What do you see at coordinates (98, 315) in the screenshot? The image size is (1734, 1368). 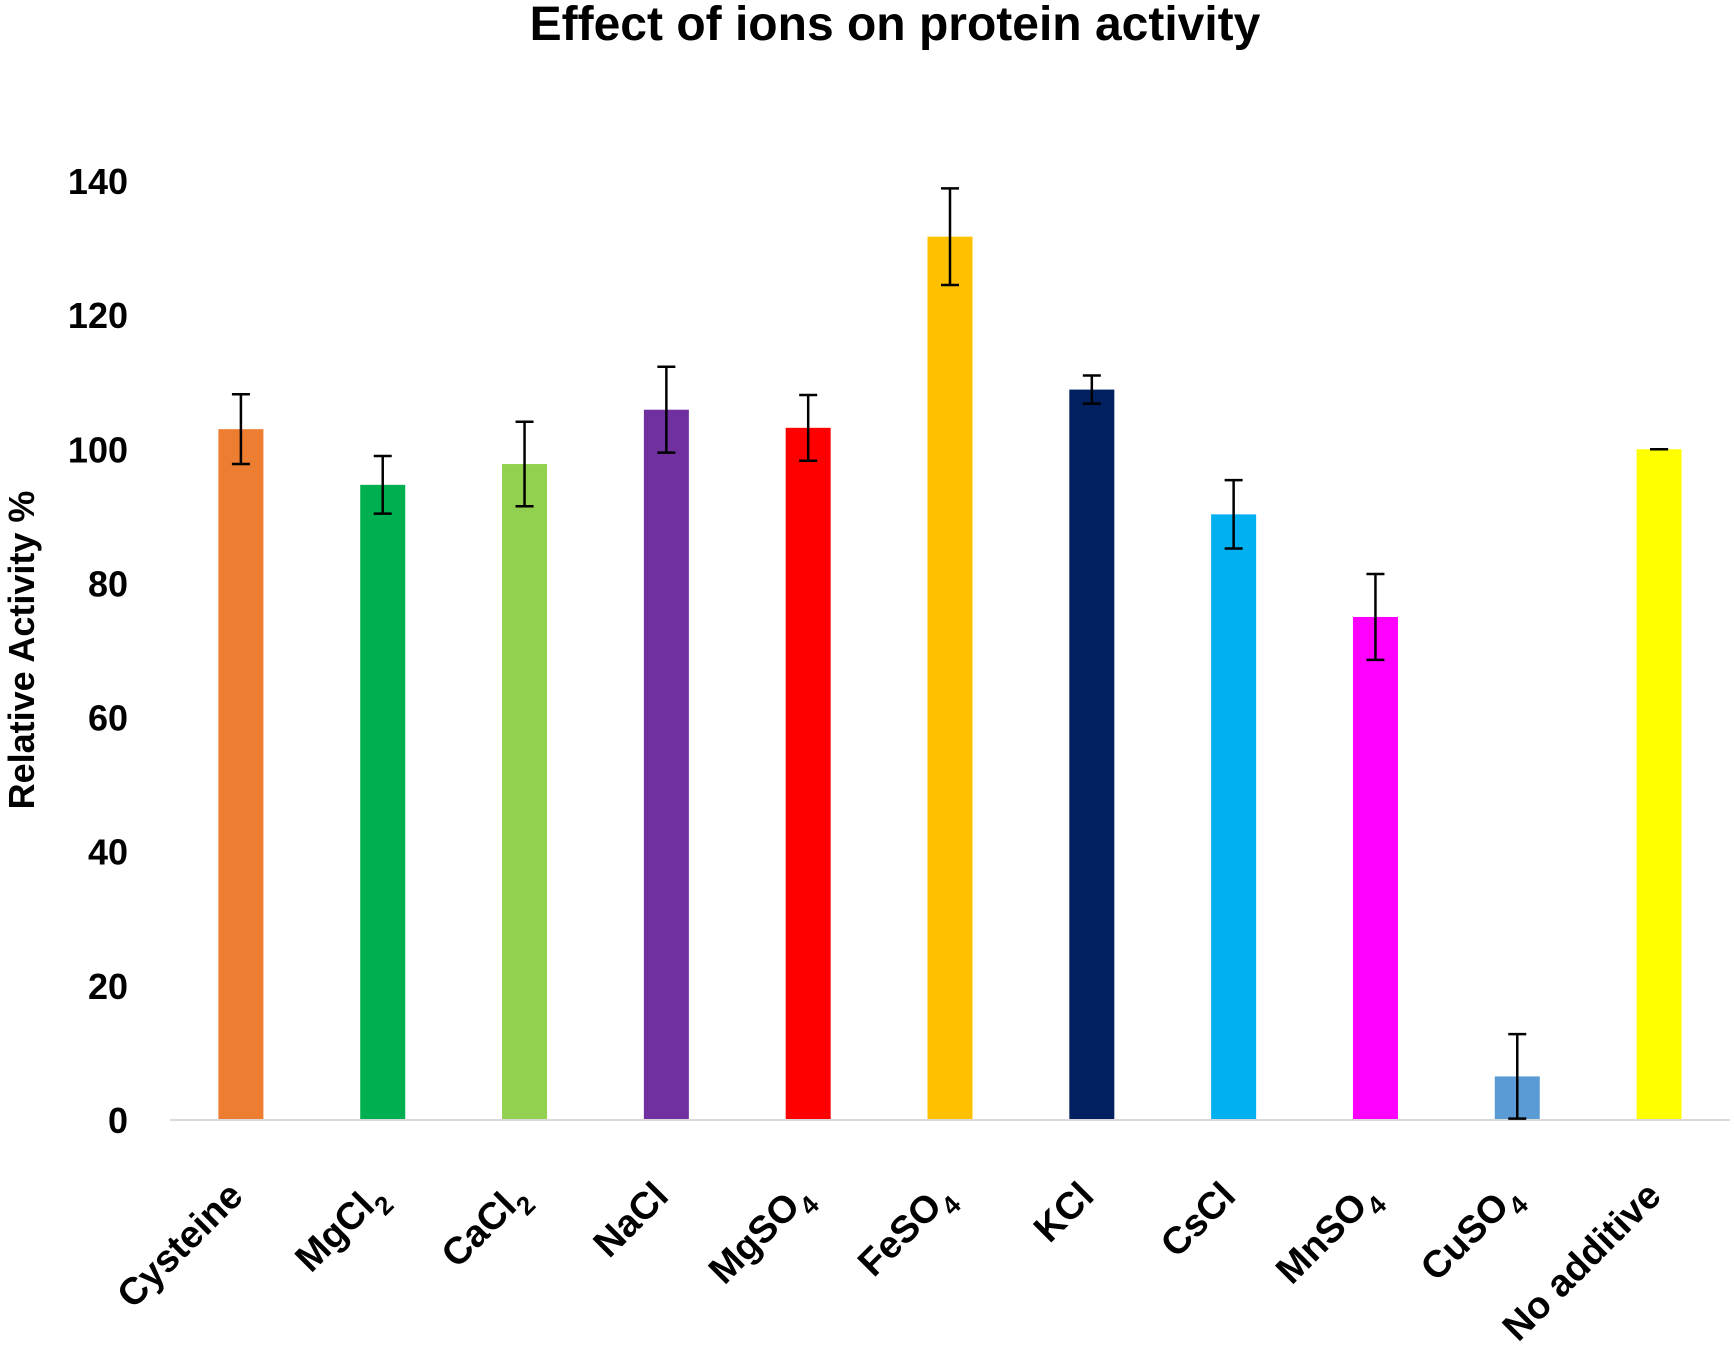 I see `y-tick-label-6: 120` at bounding box center [98, 315].